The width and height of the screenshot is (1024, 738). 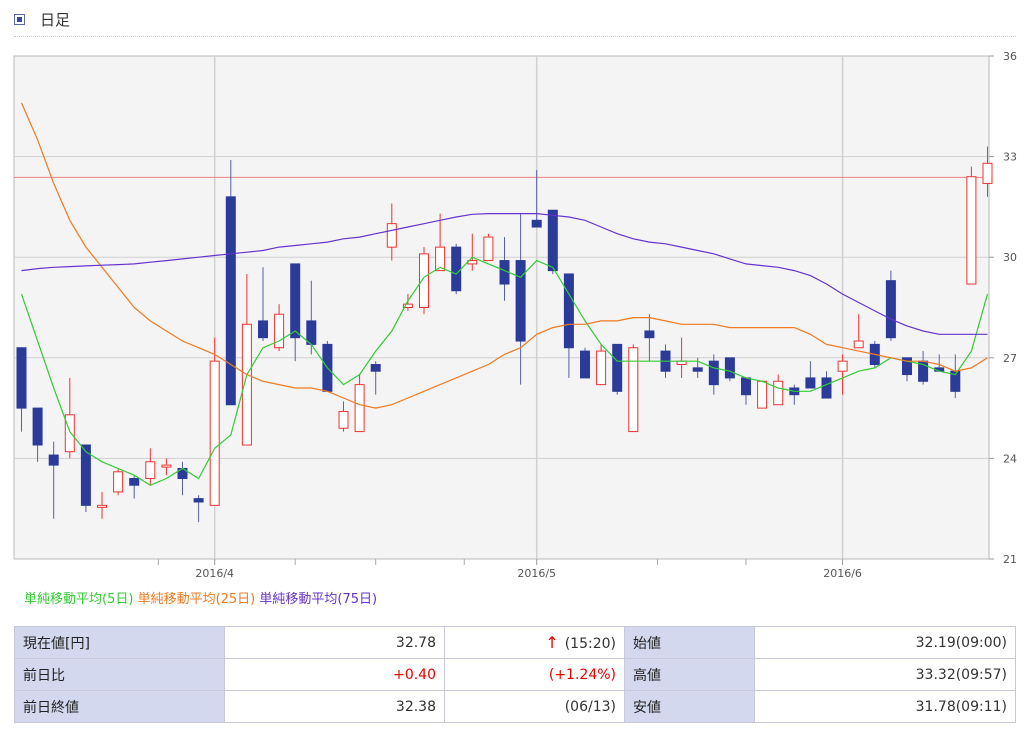 What do you see at coordinates (590, 644) in the screenshot?
I see `current-price-time-text: (15:20)` at bounding box center [590, 644].